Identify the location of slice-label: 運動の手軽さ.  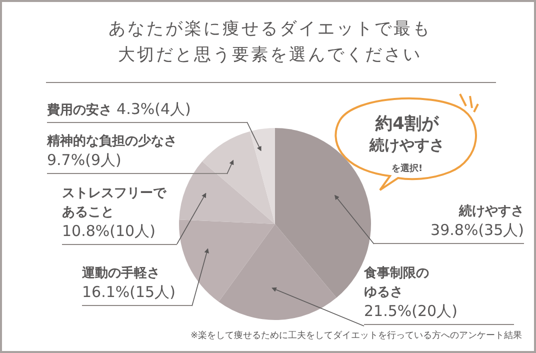
(121, 273).